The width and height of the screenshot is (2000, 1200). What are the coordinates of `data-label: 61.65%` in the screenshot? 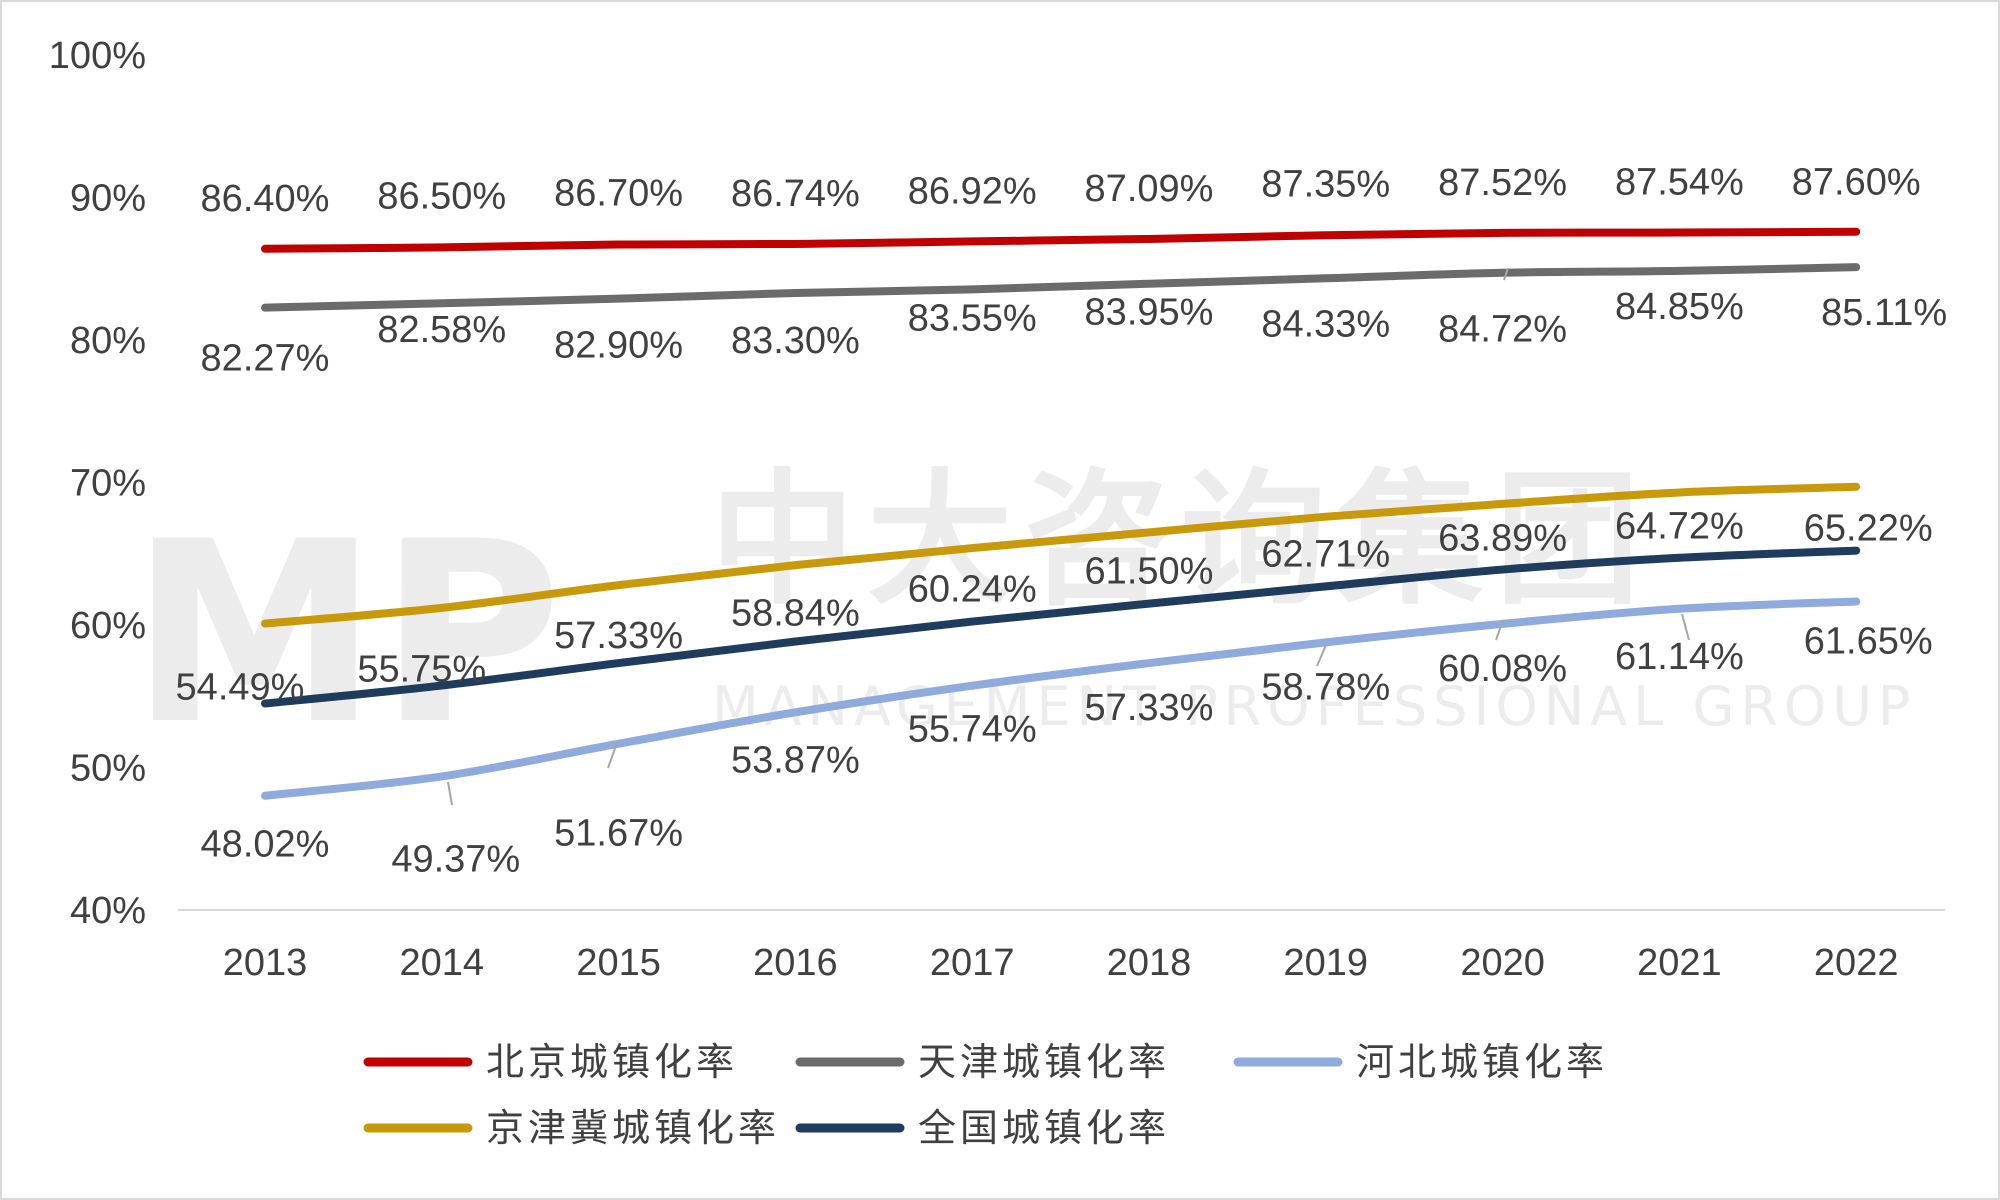 It's located at (1868, 641).